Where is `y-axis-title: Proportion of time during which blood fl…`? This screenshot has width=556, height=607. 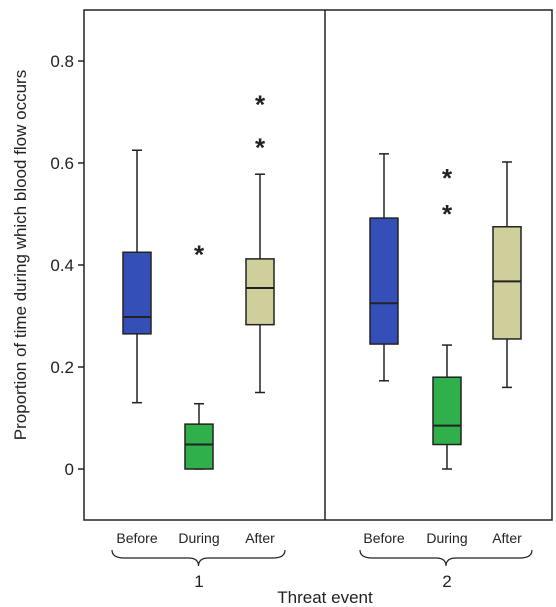 y-axis-title: Proportion of time during which blood fl… is located at coordinates (20, 255).